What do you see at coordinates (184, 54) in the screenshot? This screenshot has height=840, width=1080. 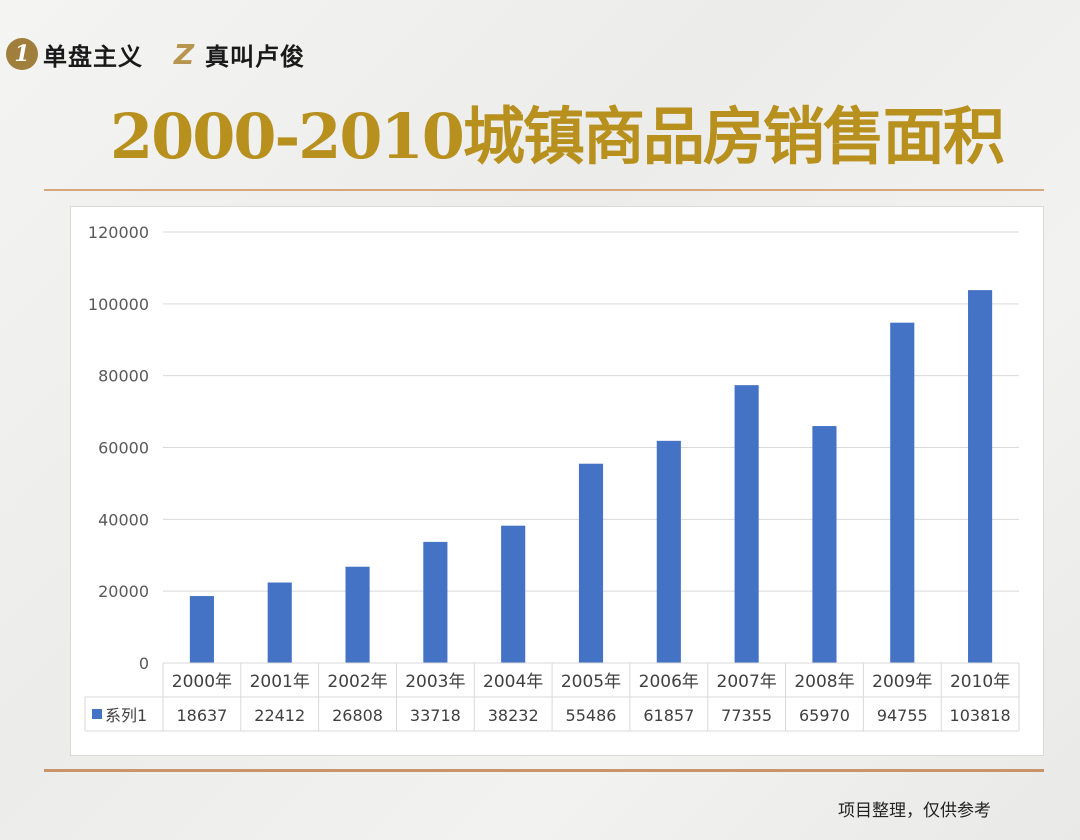 I see `z-logo-icon: Z` at bounding box center [184, 54].